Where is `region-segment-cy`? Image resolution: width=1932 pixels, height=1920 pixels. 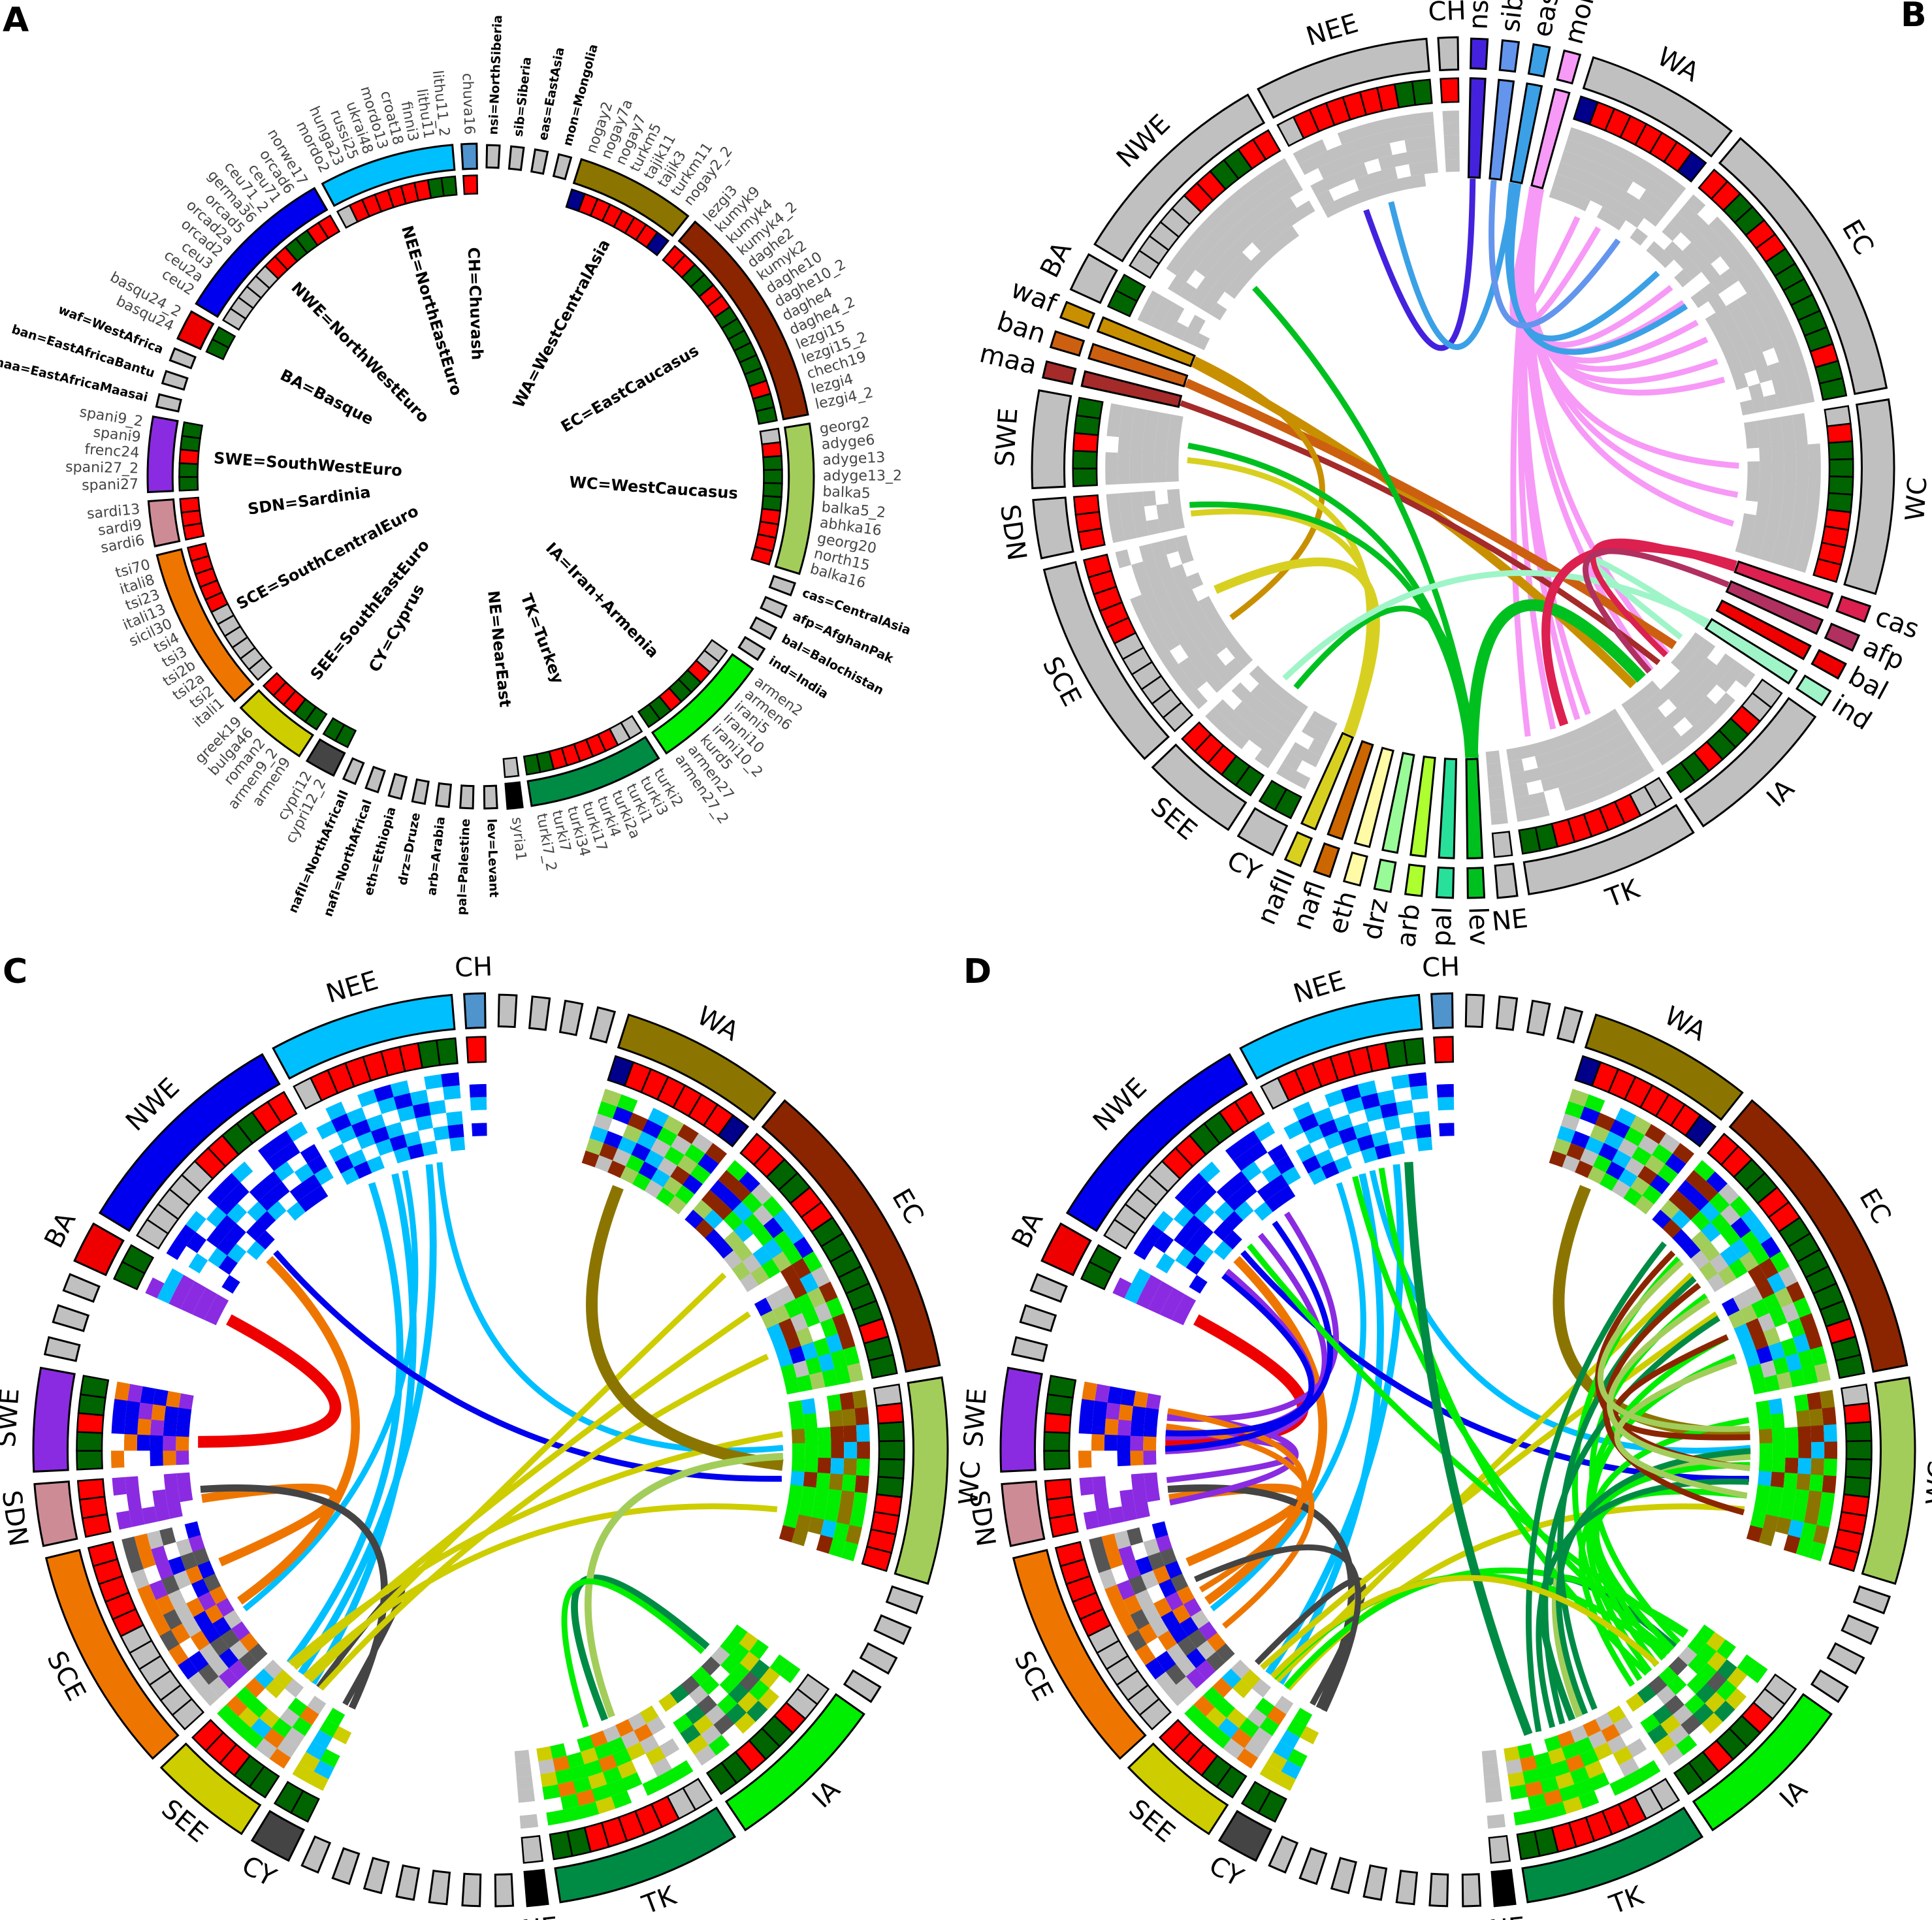
region-segment-cy is located at coordinates (1244, 1836).